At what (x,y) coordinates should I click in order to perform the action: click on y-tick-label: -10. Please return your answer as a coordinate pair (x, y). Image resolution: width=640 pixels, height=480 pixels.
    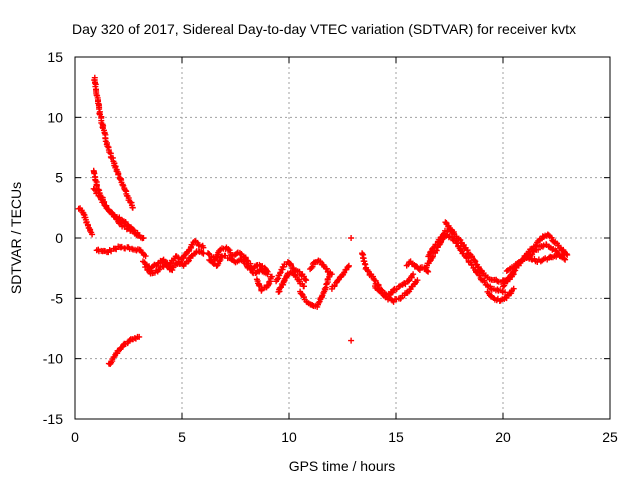
    Looking at the image, I should click on (53, 359).